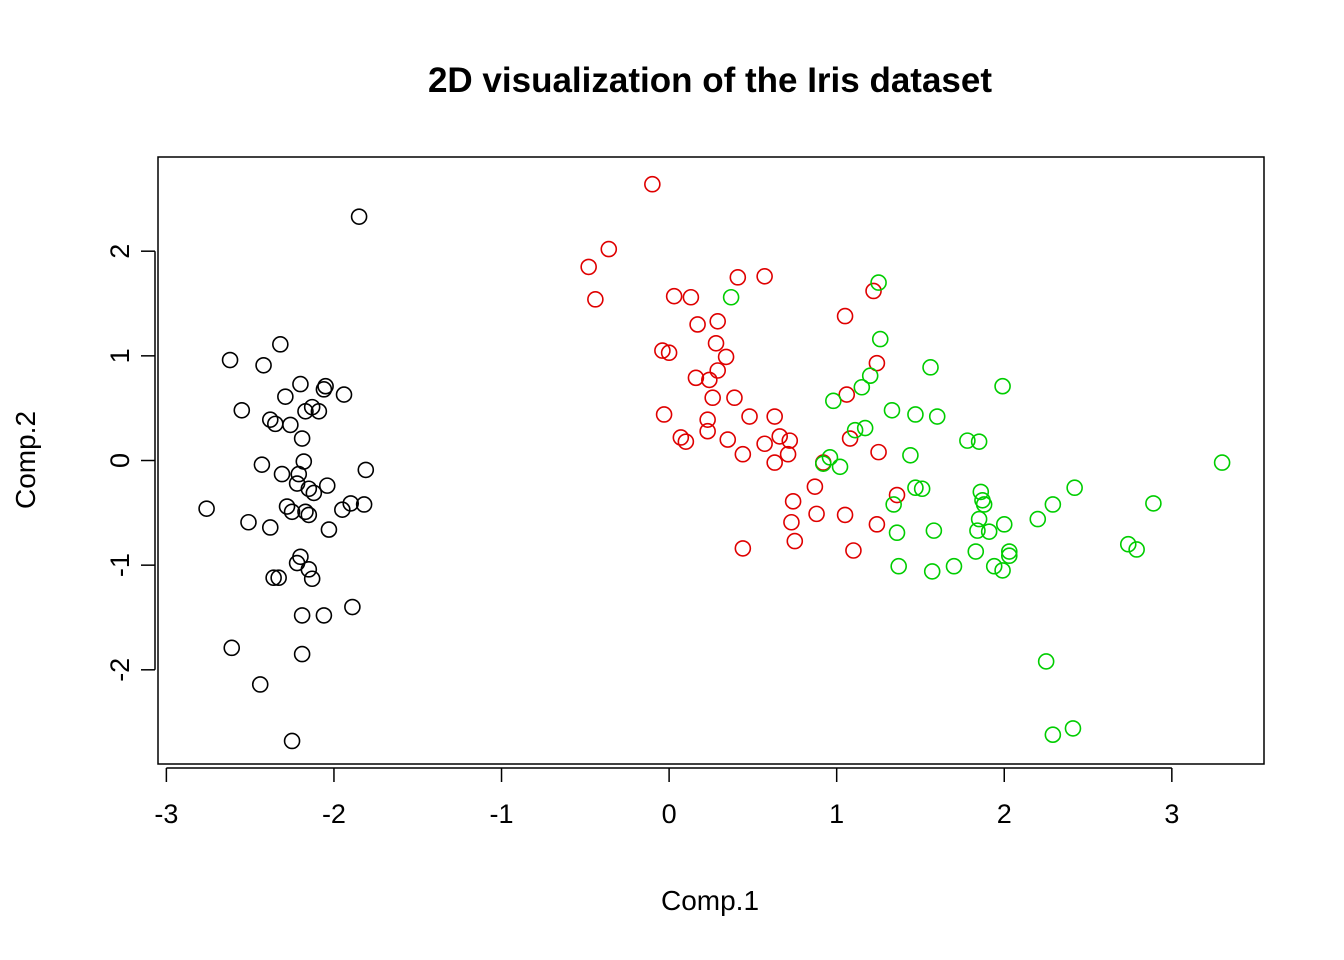 The height and width of the screenshot is (960, 1344). What do you see at coordinates (120, 460) in the screenshot?
I see `y-tick-label: 0` at bounding box center [120, 460].